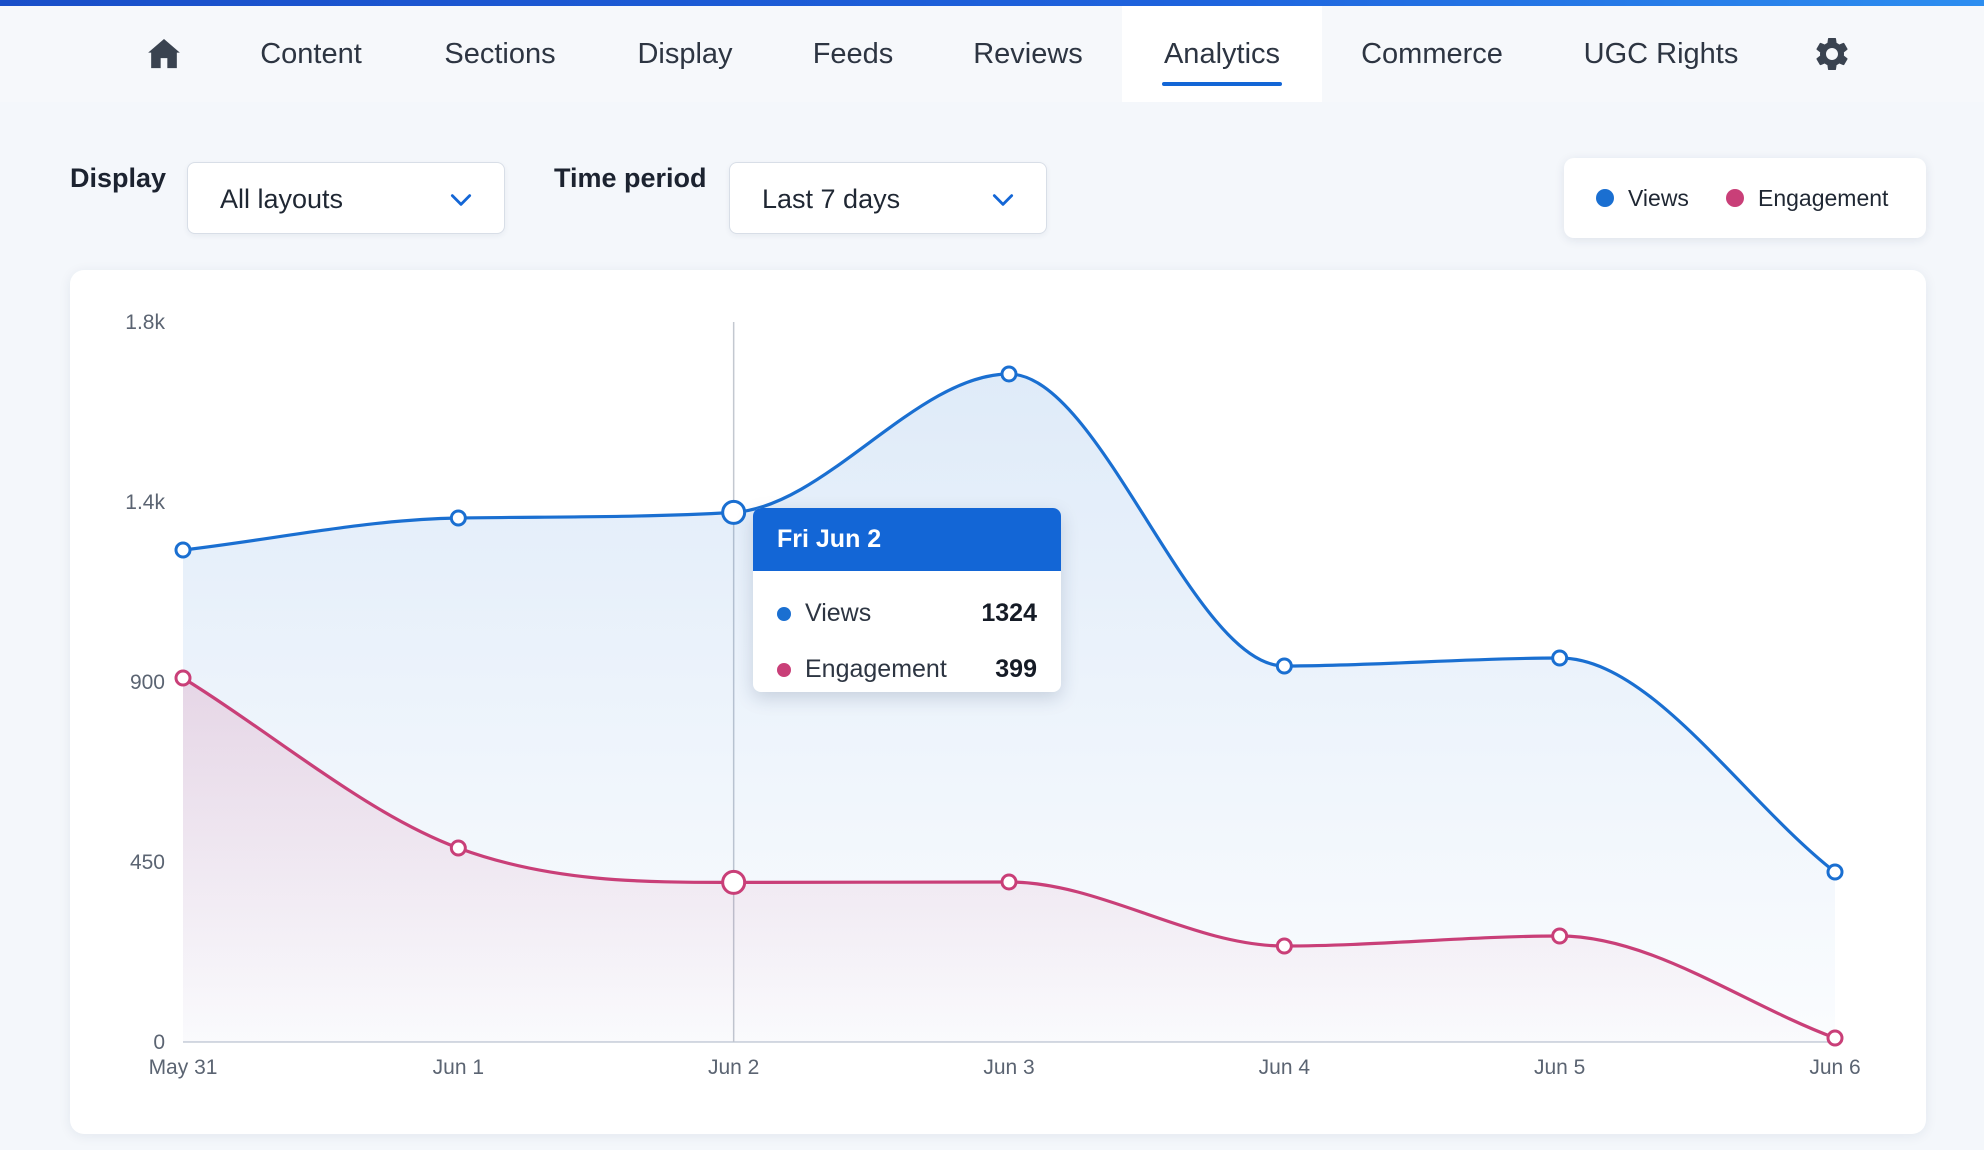 The width and height of the screenshot is (1984, 1150). I want to click on display-layout-select: All layouts, so click(346, 198).